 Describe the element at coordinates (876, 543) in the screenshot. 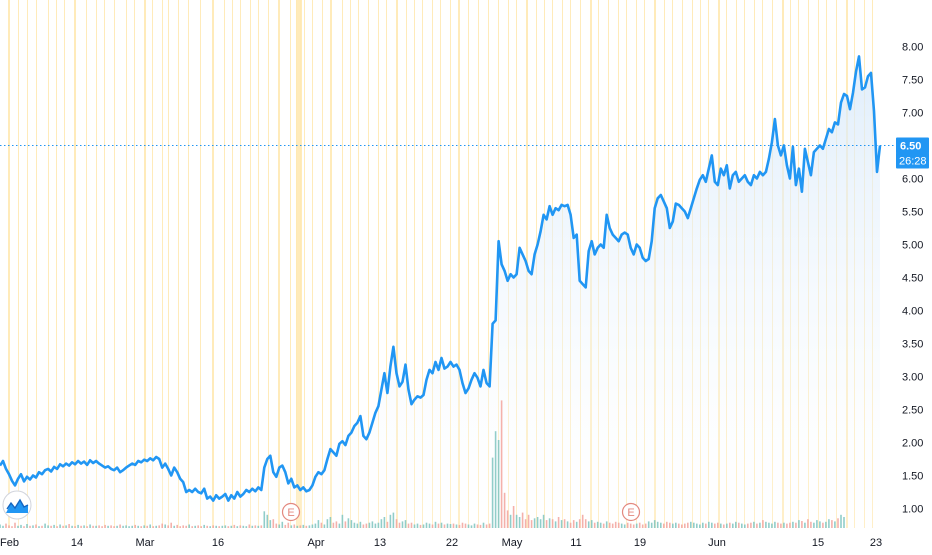

I see `x-tick-label: 23` at that location.